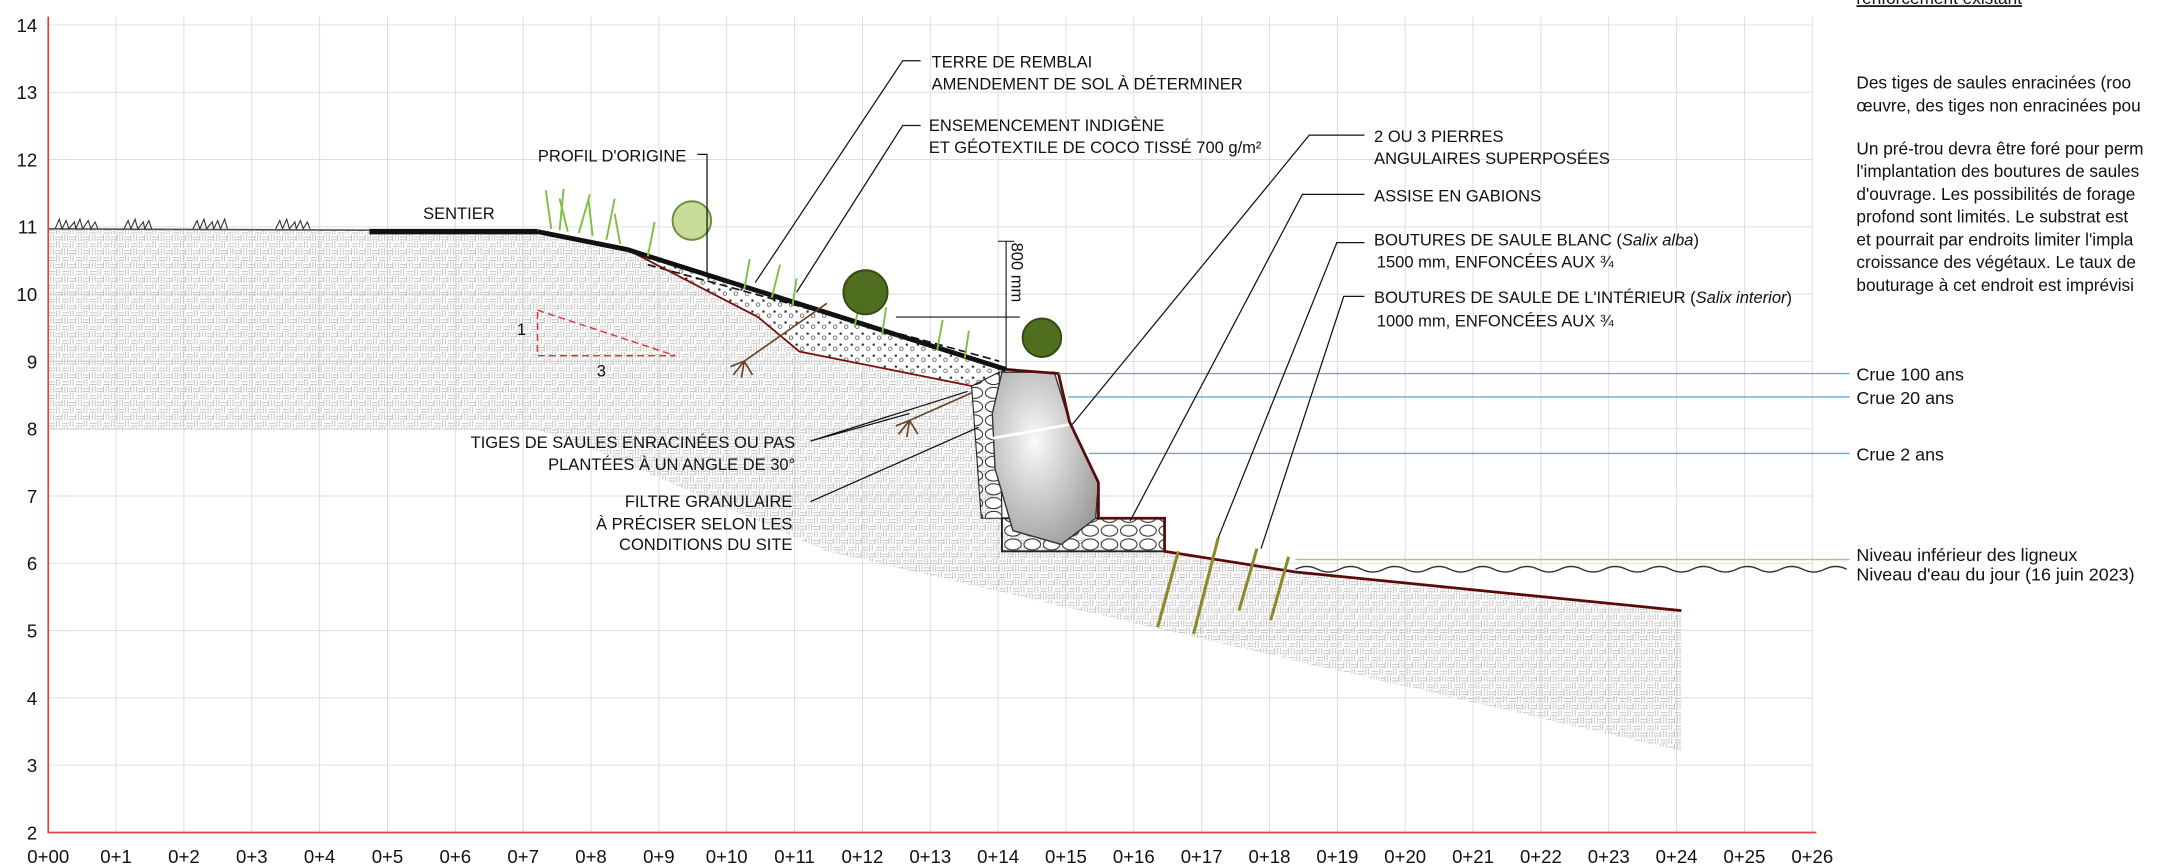 The image size is (2161, 867). What do you see at coordinates (27, 227) in the screenshot?
I see `y-tick-label: 11` at bounding box center [27, 227].